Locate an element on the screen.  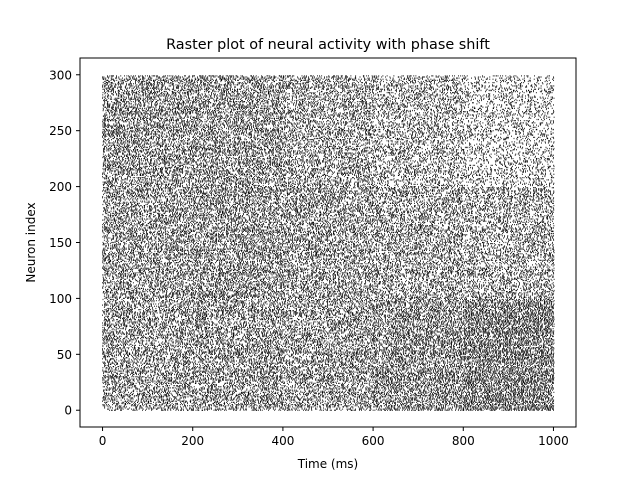
y-tick-label: 100 is located at coordinates (60, 299).